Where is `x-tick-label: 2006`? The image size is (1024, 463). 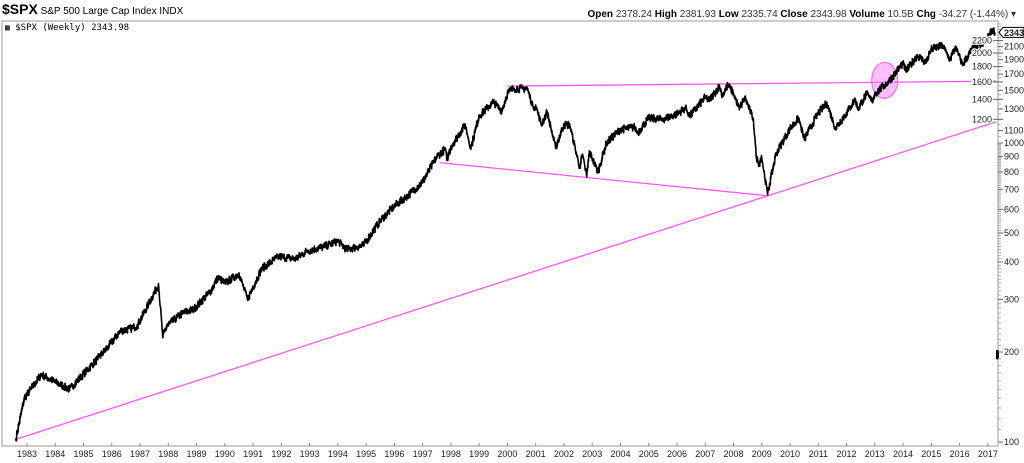
x-tick-label: 2006 is located at coordinates (677, 454).